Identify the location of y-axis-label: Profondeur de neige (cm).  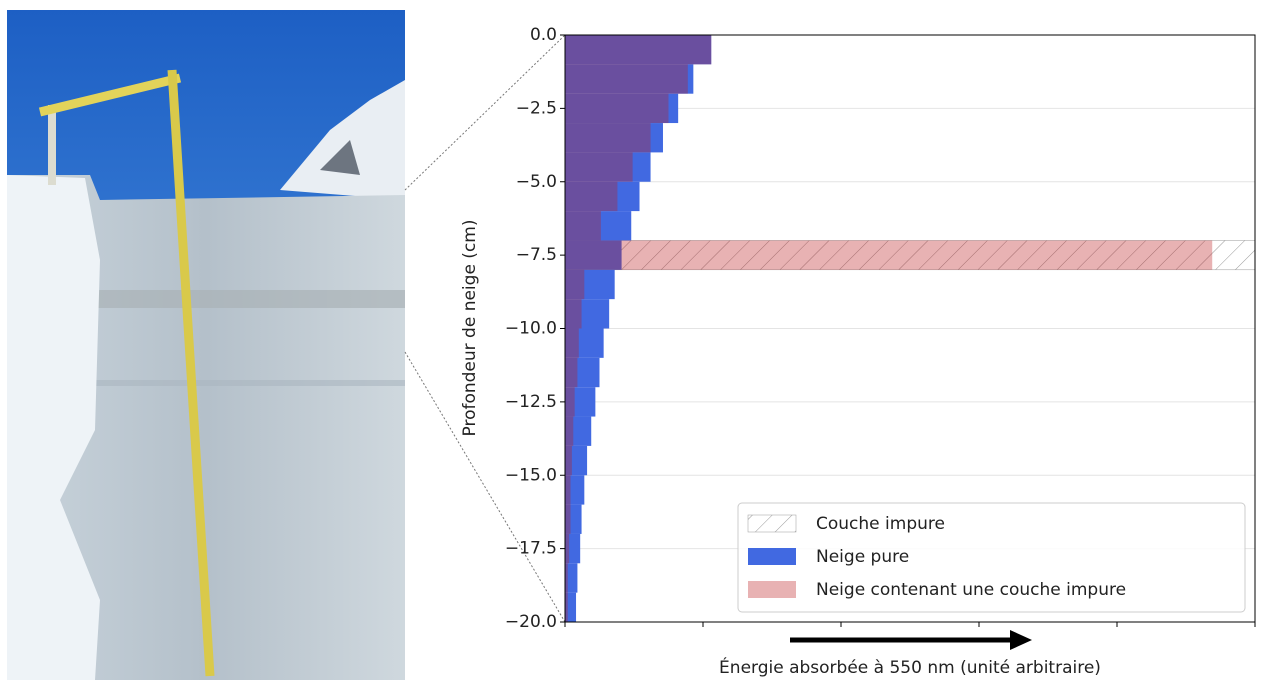
(470, 328).